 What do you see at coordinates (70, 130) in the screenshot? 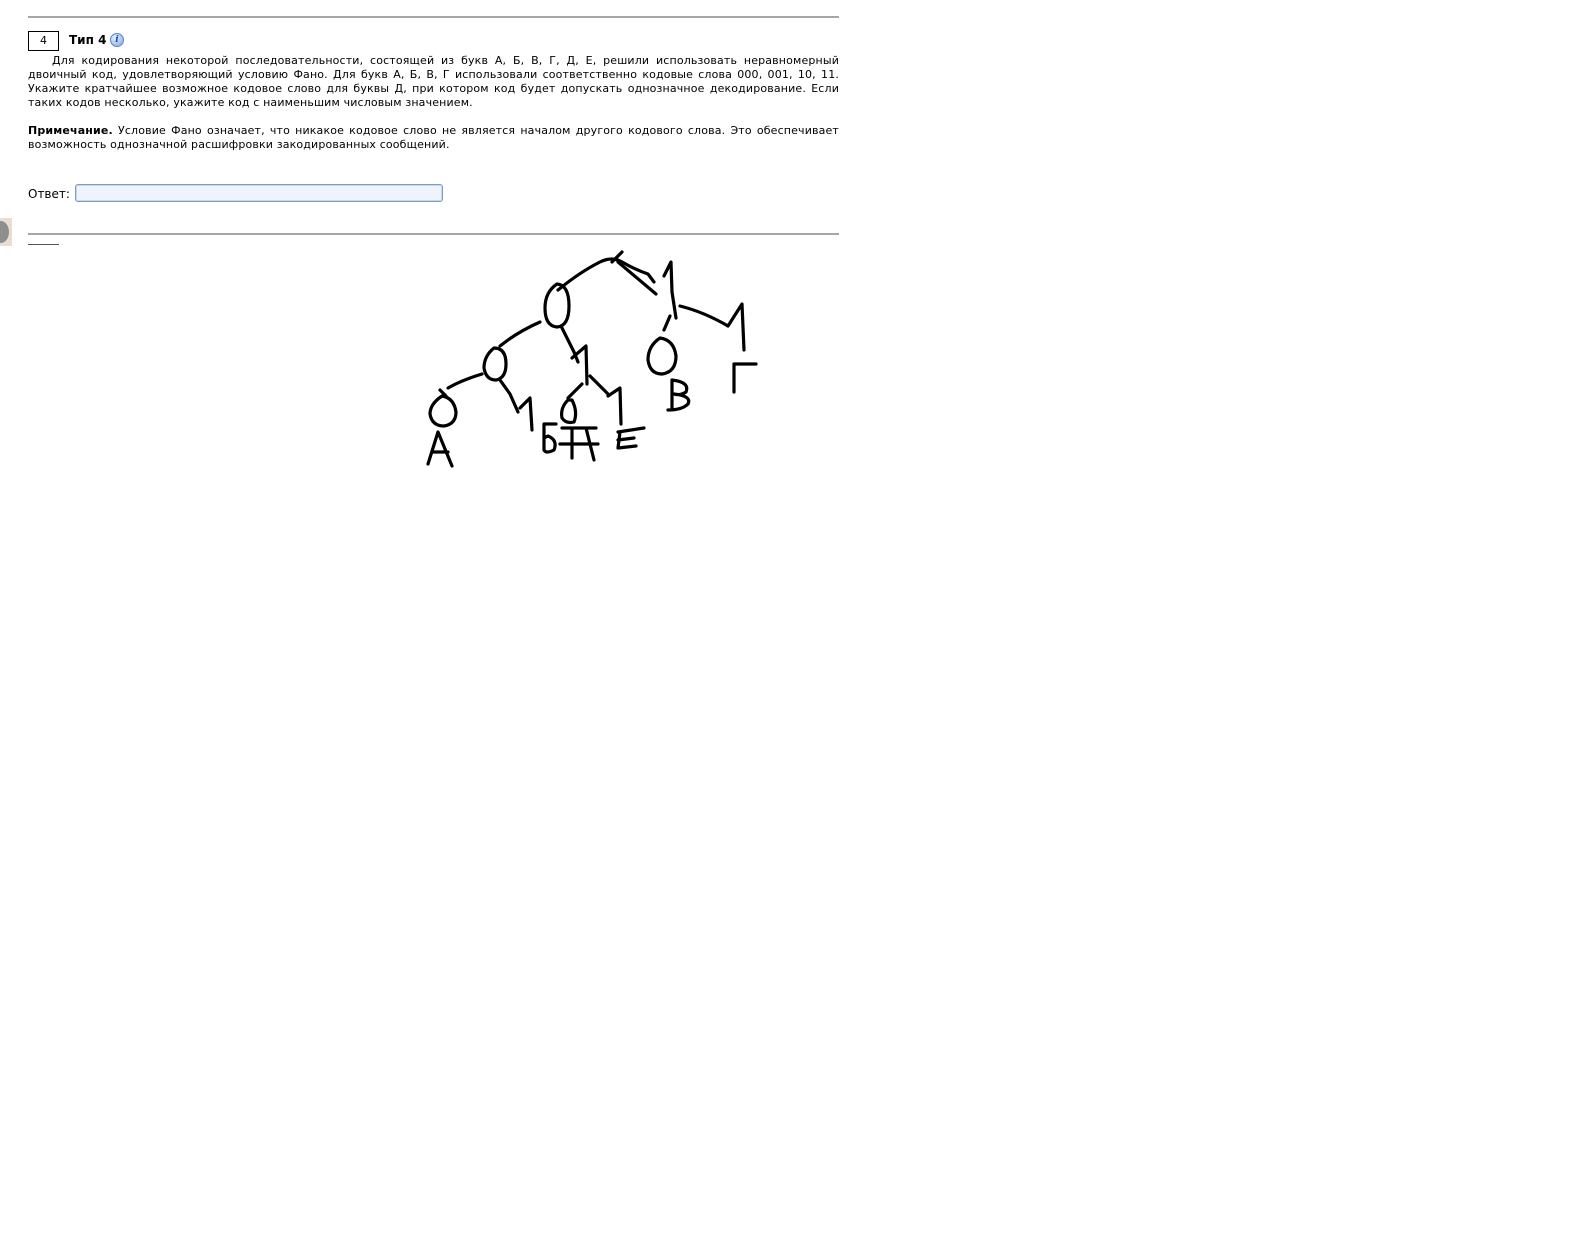
I see `note-label: Примечание.` at bounding box center [70, 130].